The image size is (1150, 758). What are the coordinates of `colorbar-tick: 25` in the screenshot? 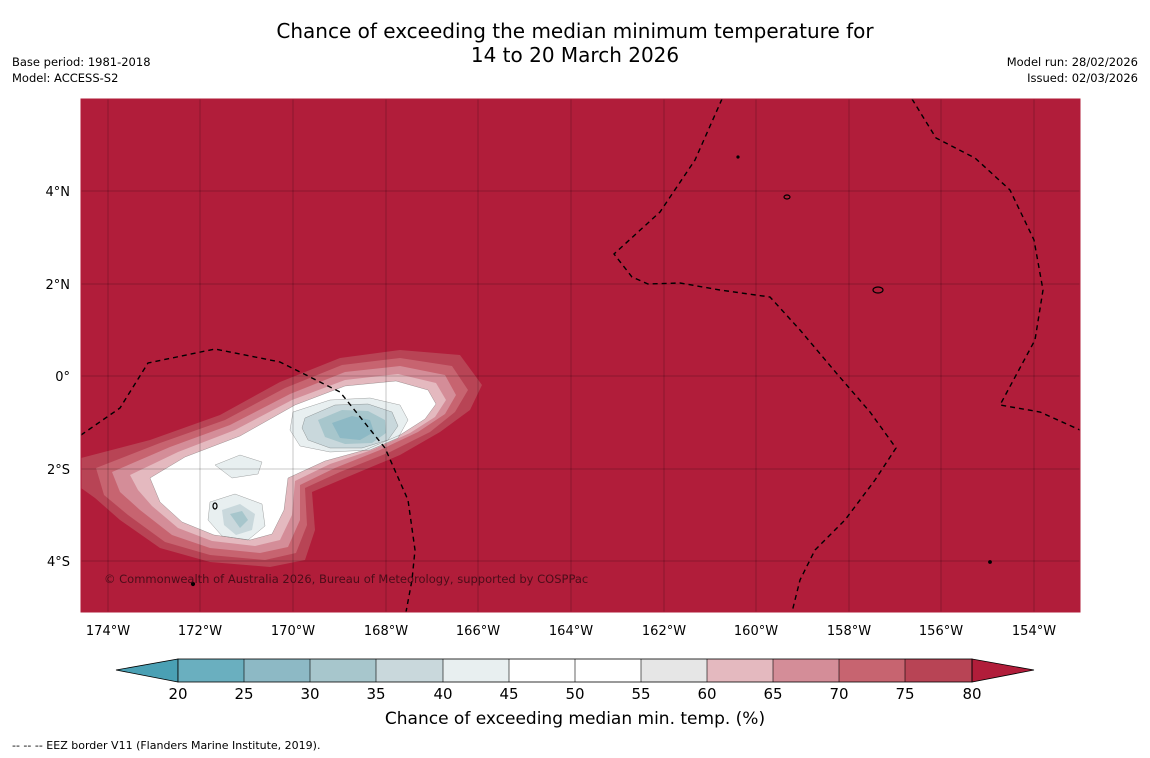 It's located at (243, 694).